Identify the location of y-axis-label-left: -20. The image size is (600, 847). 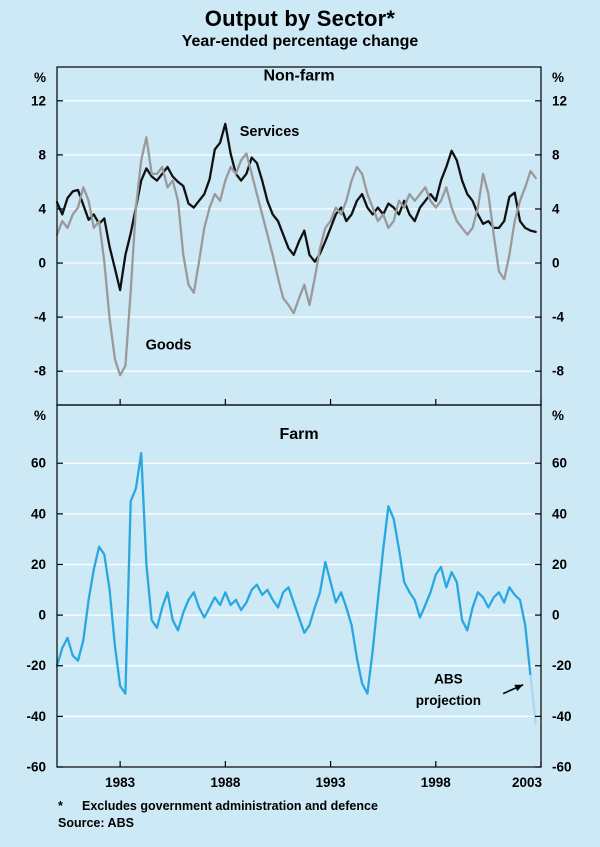
(36, 665).